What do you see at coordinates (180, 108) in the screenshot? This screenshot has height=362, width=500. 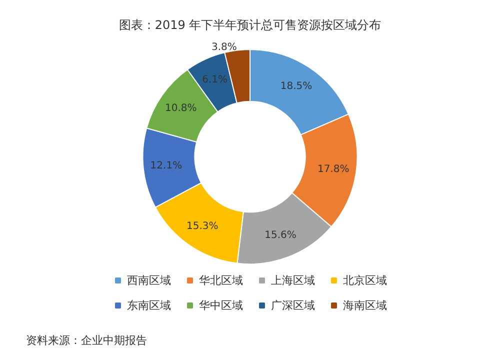 I see `data-label: 10.8%` at bounding box center [180, 108].